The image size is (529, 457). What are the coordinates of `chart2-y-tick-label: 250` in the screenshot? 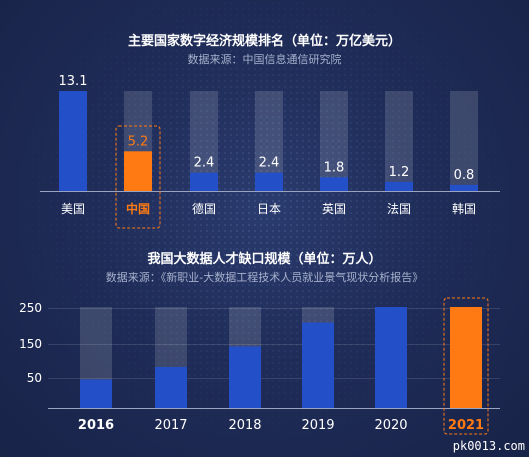 It's located at (30, 308).